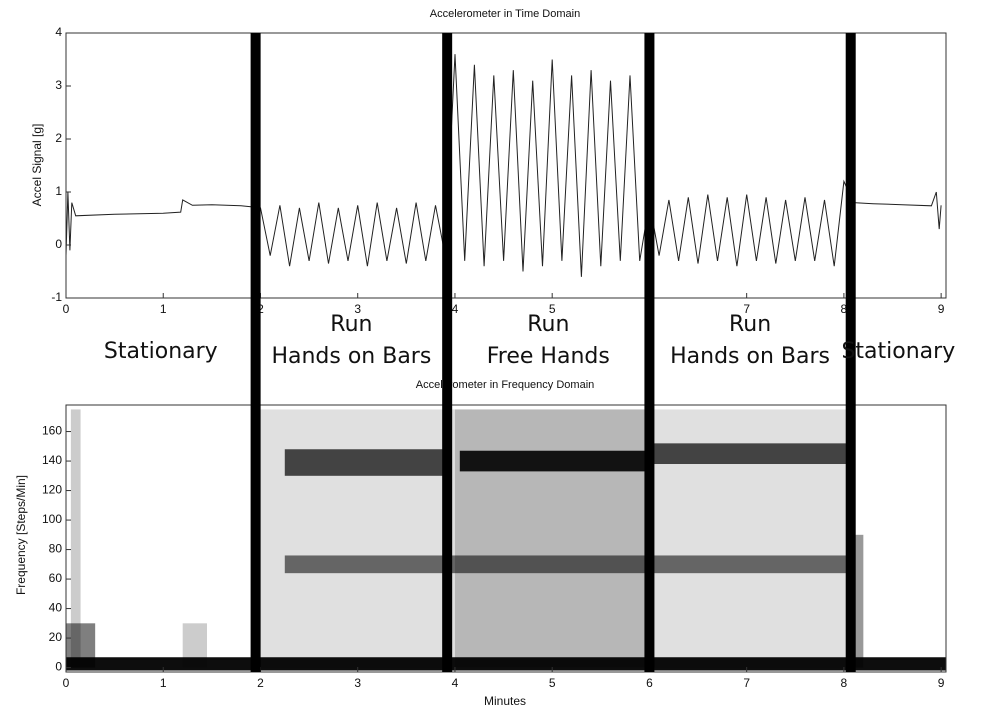 This screenshot has height=711, width=994. Describe the element at coordinates (56, 297) in the screenshot. I see `y-tick-label: -1` at that location.